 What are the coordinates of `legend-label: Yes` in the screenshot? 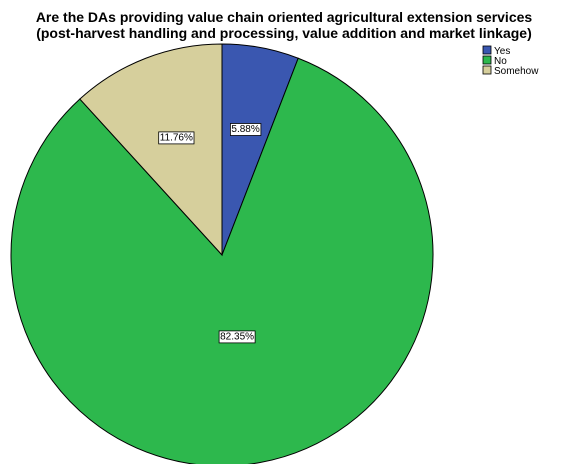 It's located at (502, 51).